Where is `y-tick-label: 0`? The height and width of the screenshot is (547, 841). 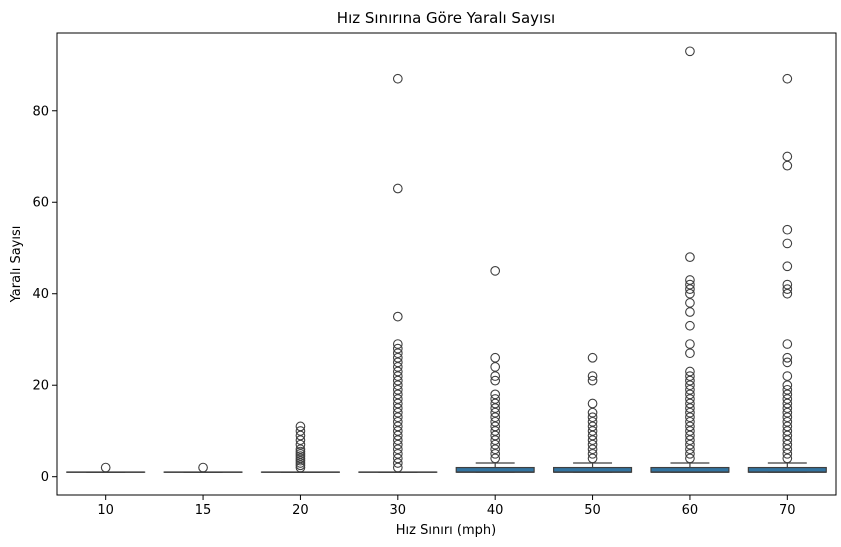
y-tick-label: 0 is located at coordinates (45, 477).